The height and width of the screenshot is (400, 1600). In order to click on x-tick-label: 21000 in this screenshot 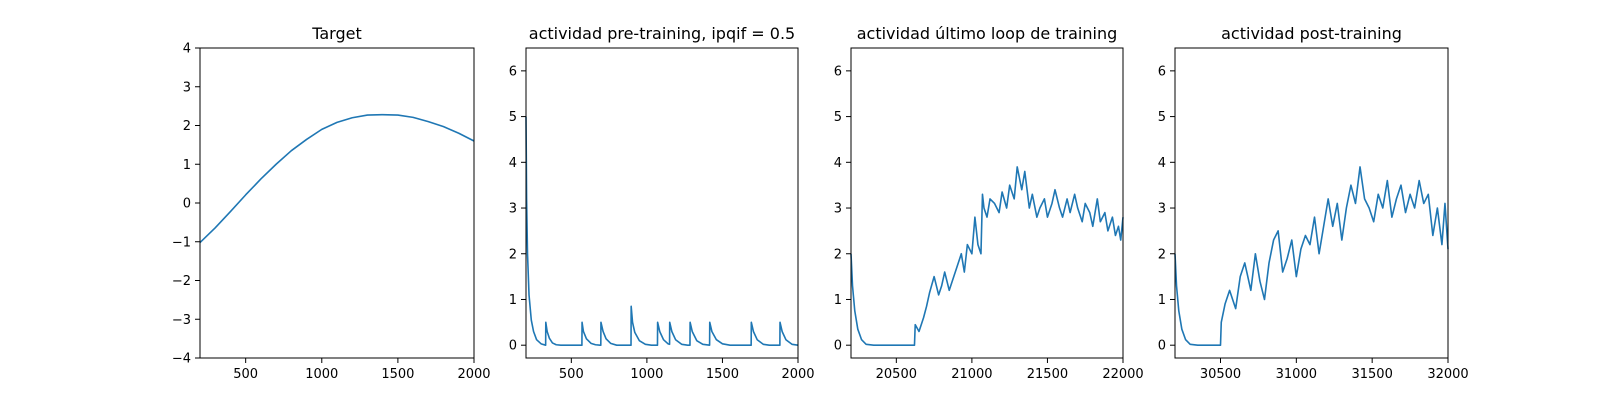, I will do `click(971, 374)`.